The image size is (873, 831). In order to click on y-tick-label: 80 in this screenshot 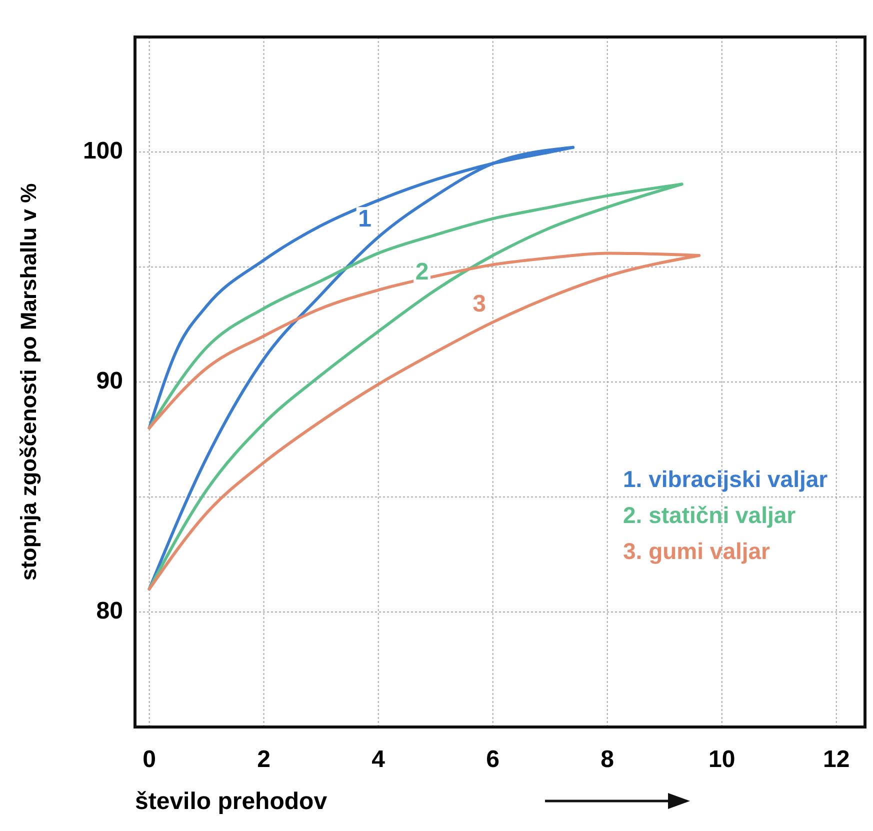, I will do `click(109, 610)`.